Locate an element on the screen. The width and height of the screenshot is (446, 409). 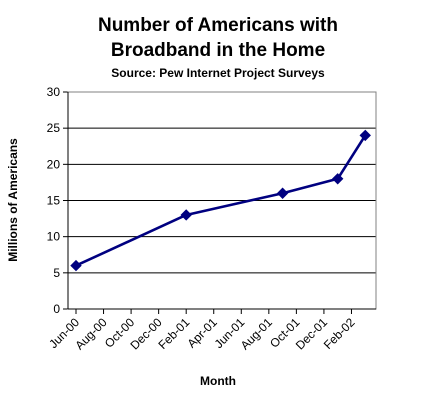
x-tick-label: Feb-01 is located at coordinates (174, 333).